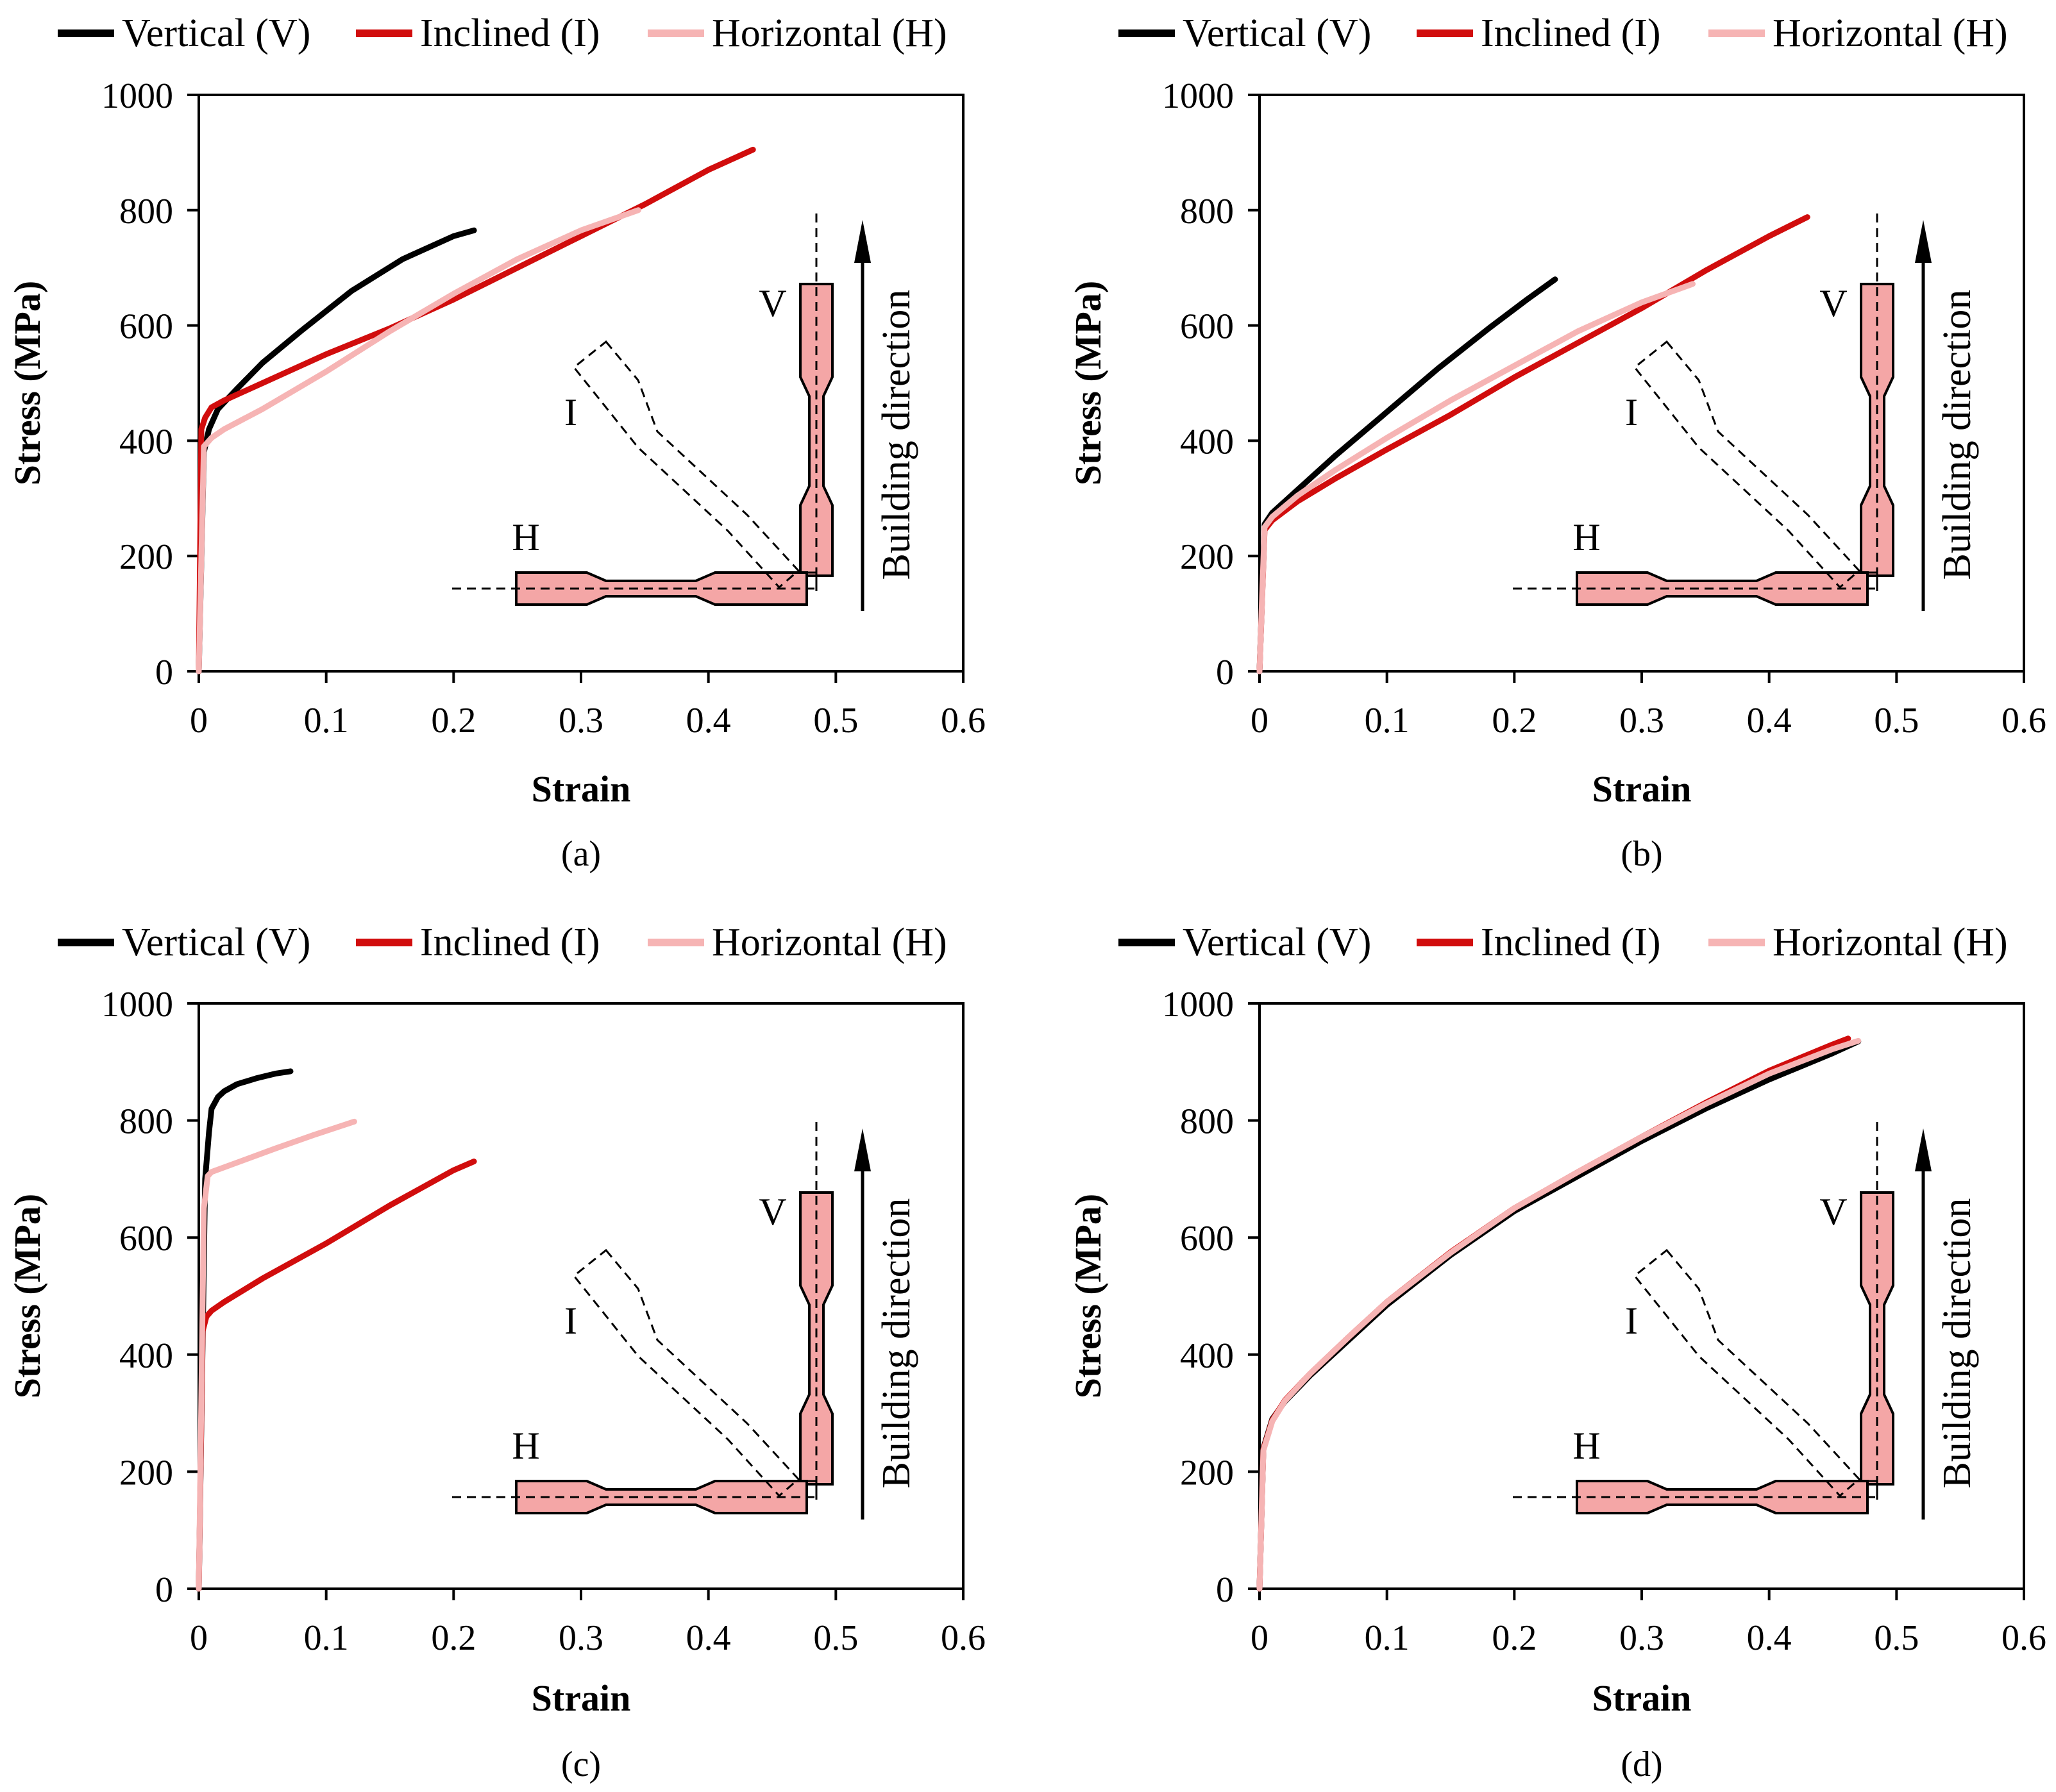 The height and width of the screenshot is (1792, 2056). Describe the element at coordinates (1641, 854) in the screenshot. I see `panel-label: (b)` at that location.